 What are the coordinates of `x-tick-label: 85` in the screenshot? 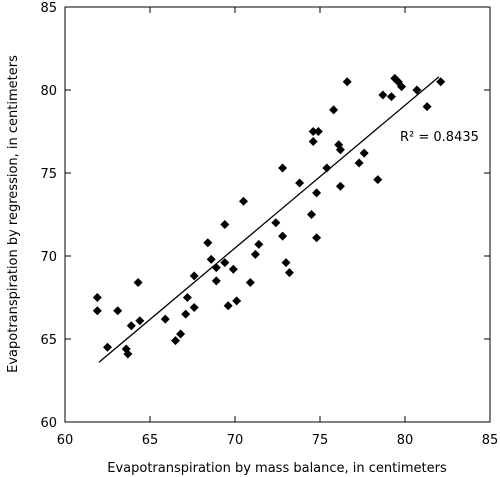 It's located at (490, 440).